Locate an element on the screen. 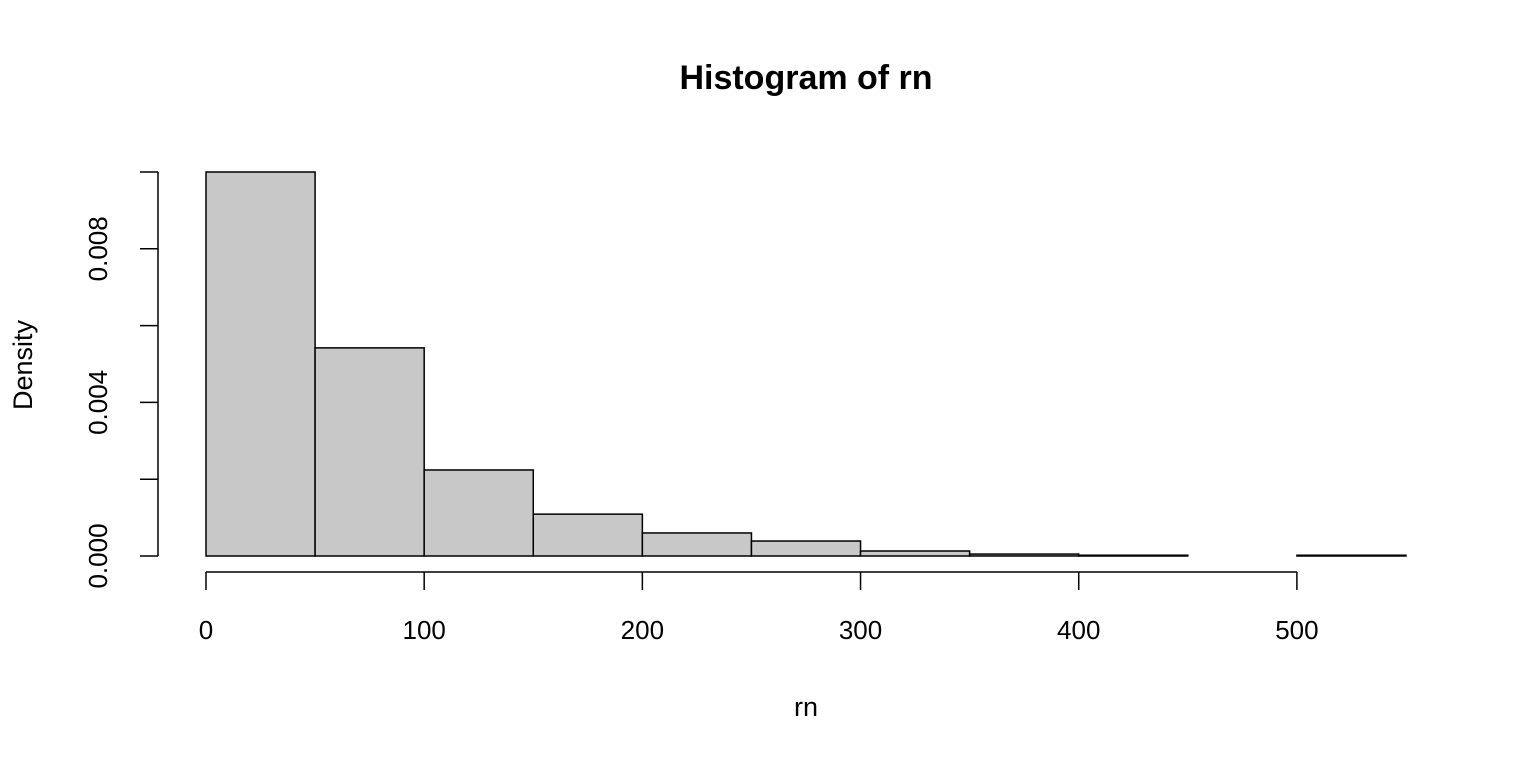 Image resolution: width=1536 pixels, height=768 pixels. y-tick-label: 0.000 is located at coordinates (98, 555).